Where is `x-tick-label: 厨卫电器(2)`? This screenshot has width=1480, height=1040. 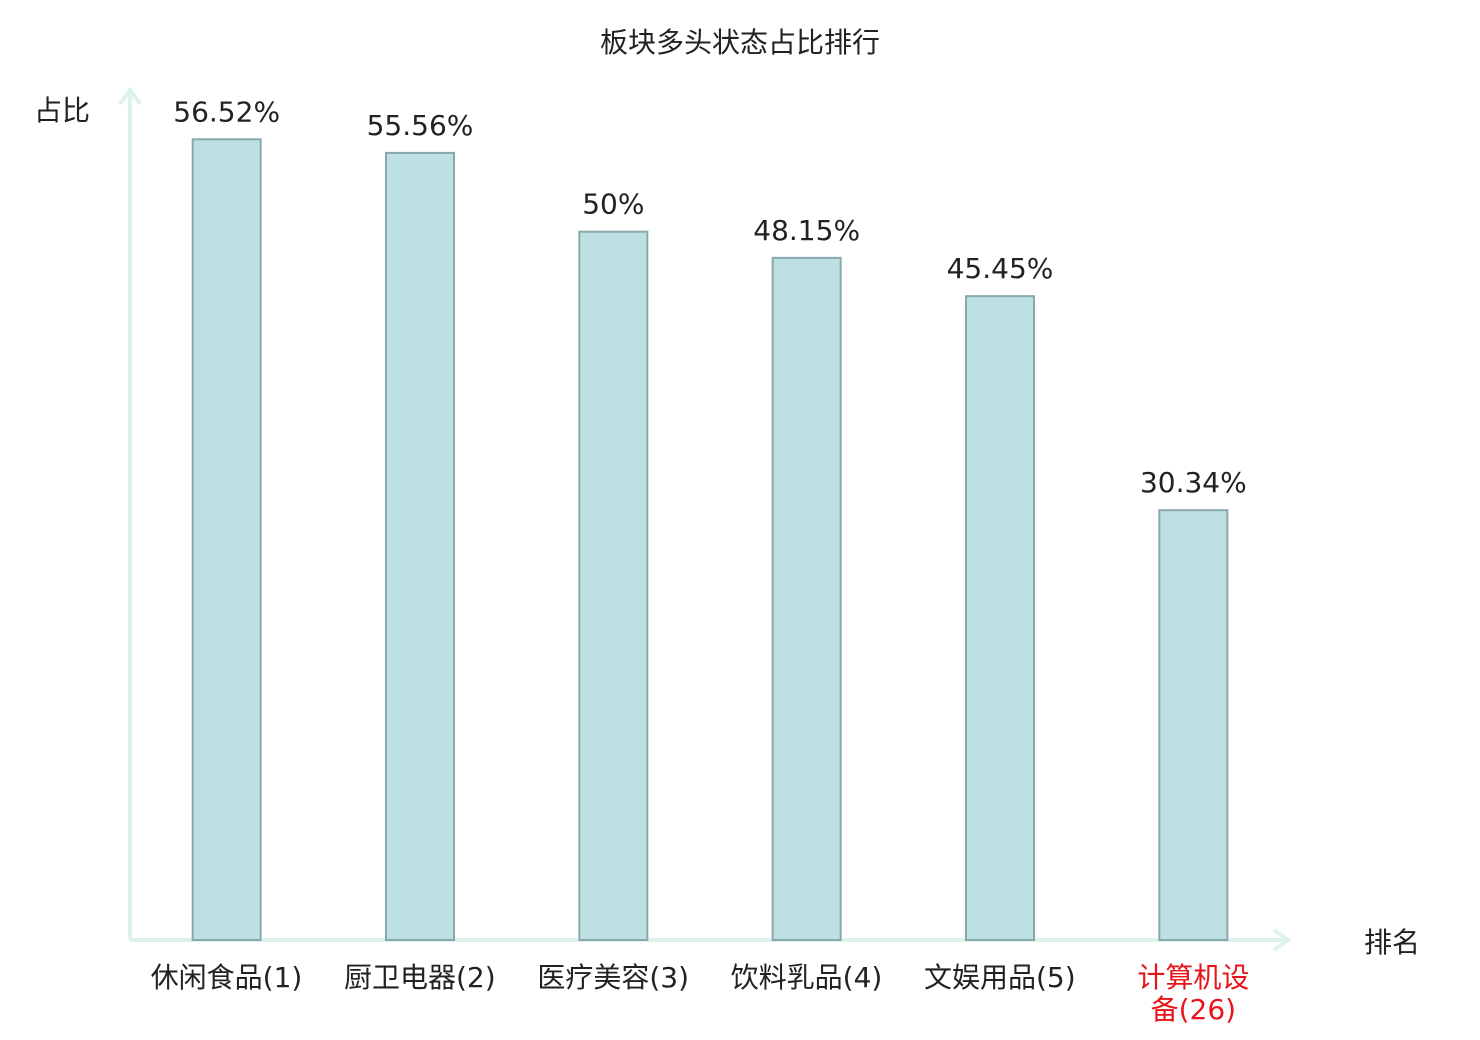
x-tick-label: 厨卫电器(2) is located at coordinates (420, 977).